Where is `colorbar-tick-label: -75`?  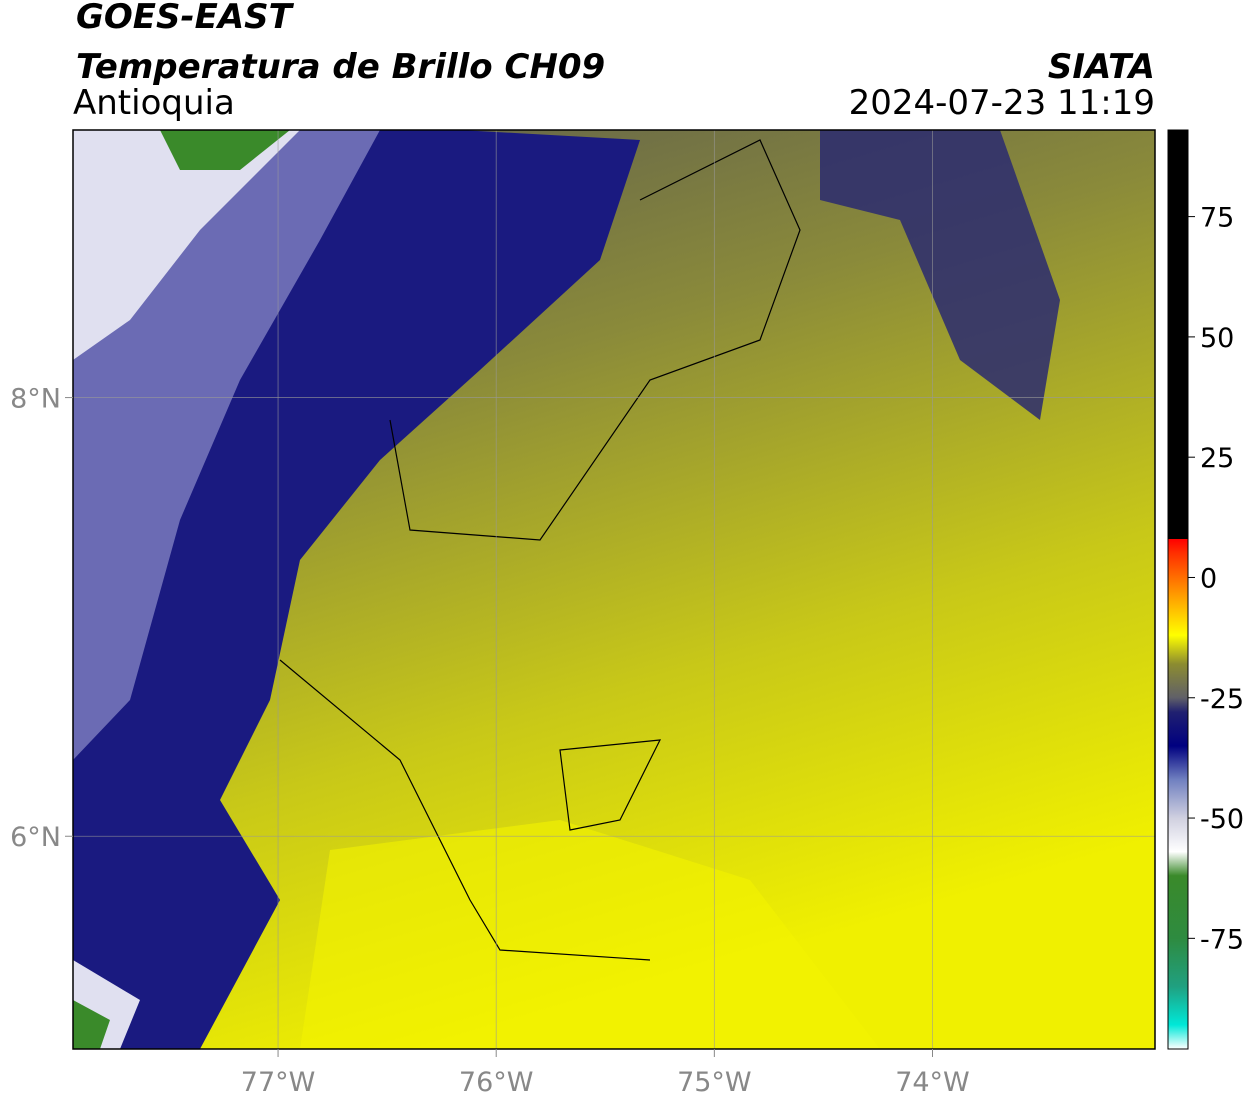
colorbar-tick-label: -75 is located at coordinates (1222, 939).